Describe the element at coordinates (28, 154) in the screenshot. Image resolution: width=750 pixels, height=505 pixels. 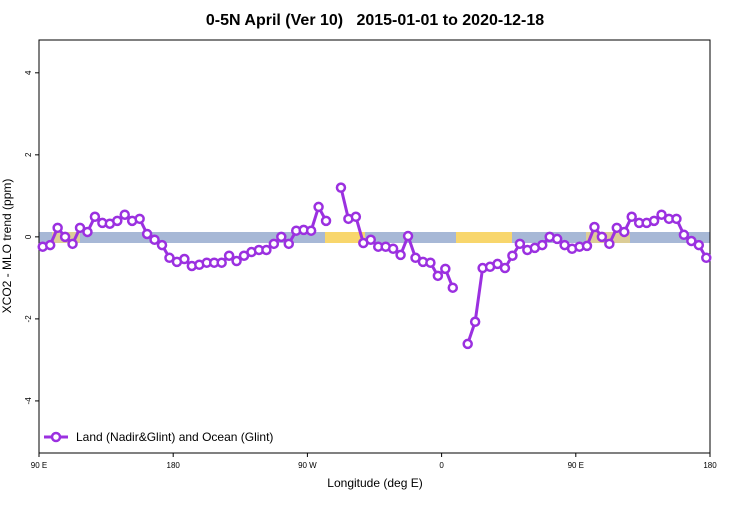
I see `y-tick-label: 2` at that location.